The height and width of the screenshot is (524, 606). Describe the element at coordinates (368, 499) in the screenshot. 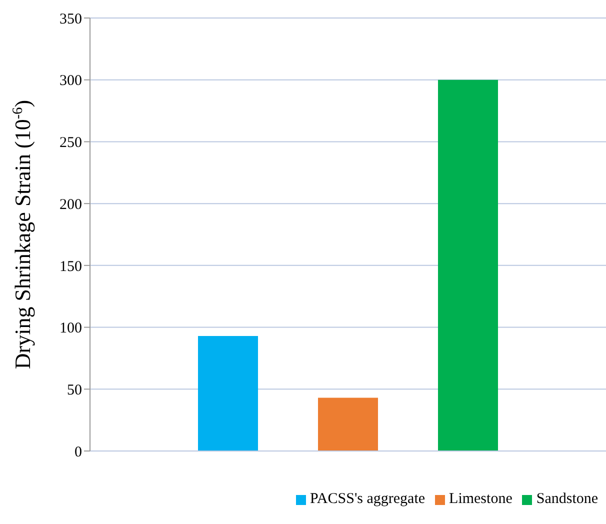

I see `legend-label: PACSS's aggregate` at that location.